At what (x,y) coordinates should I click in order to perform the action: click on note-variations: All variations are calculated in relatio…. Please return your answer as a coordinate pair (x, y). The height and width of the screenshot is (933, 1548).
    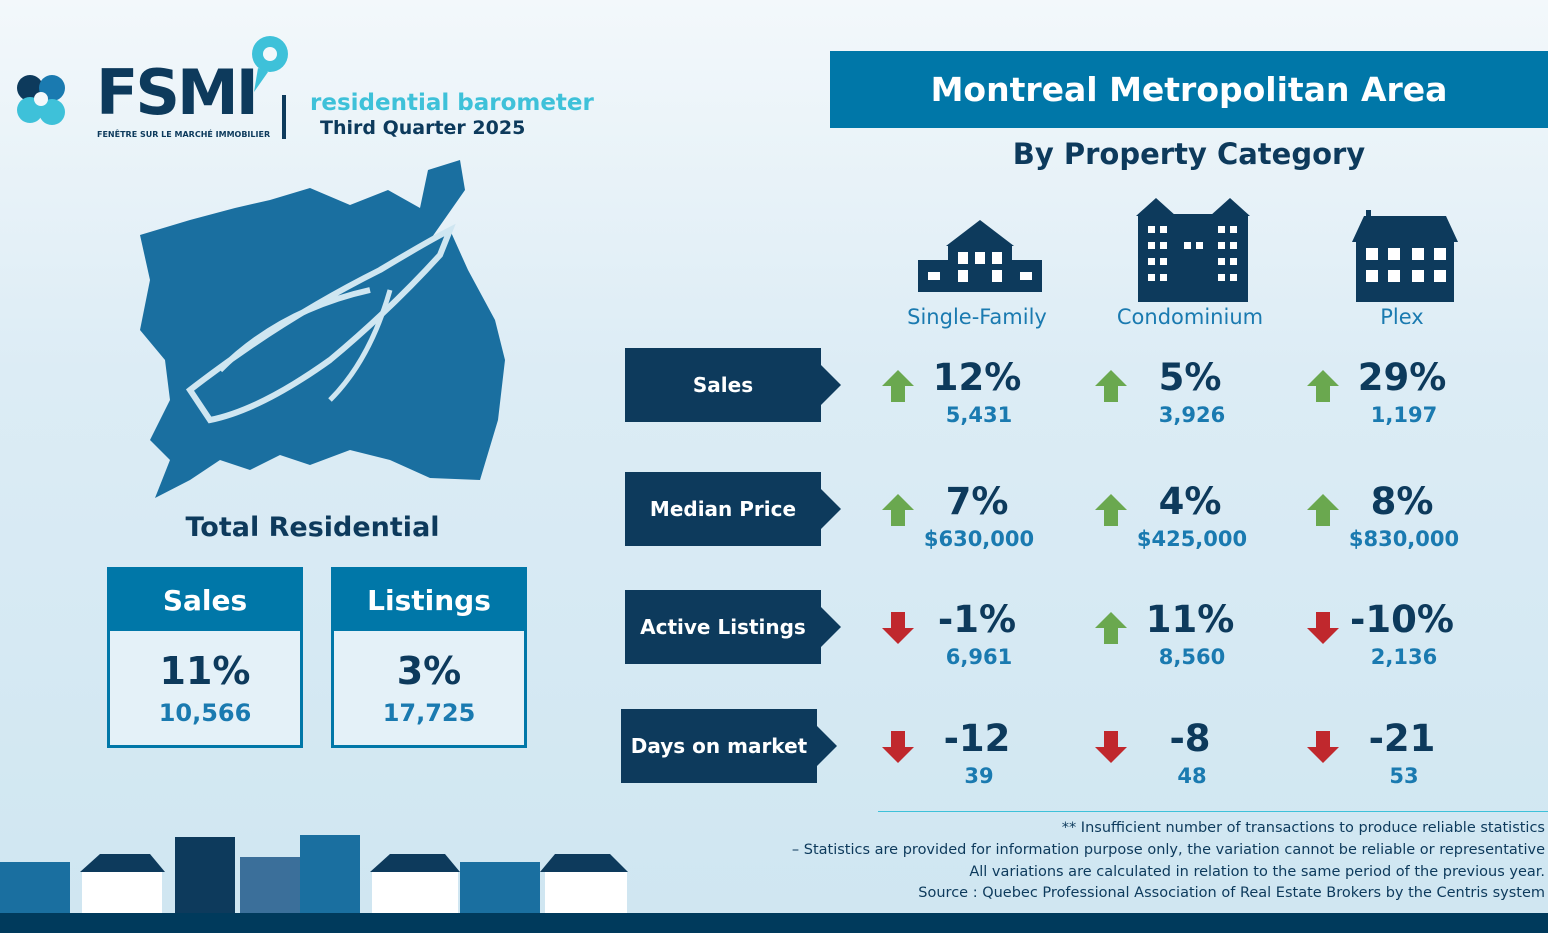
    Looking at the image, I should click on (1257, 872).